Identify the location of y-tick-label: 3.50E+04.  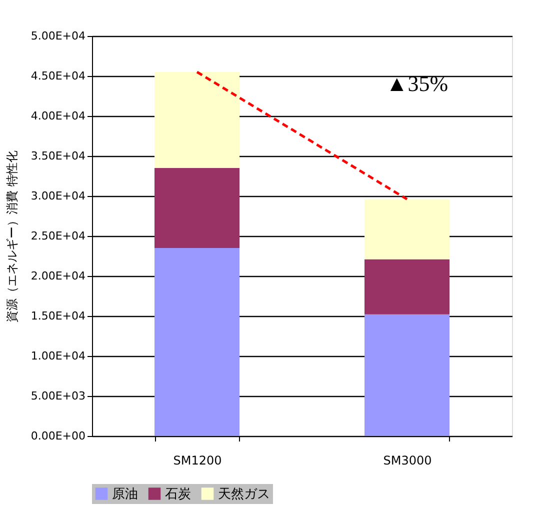
(58, 156).